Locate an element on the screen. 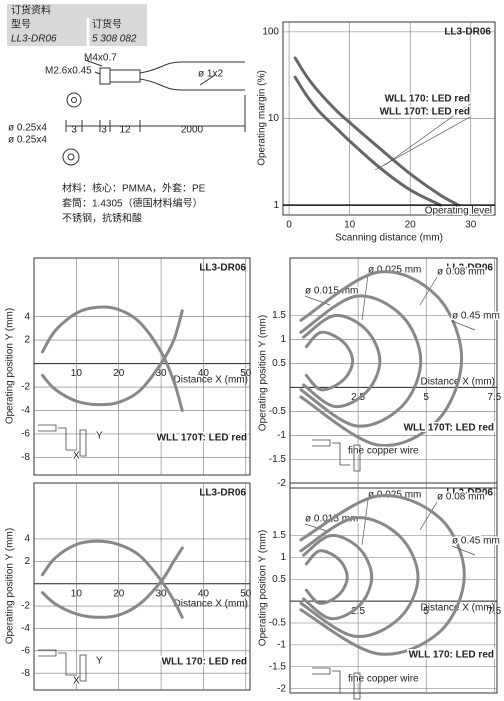 Image resolution: width=504 pixels, height=701 pixels. y-tick-label: 2 is located at coordinates (27, 340).